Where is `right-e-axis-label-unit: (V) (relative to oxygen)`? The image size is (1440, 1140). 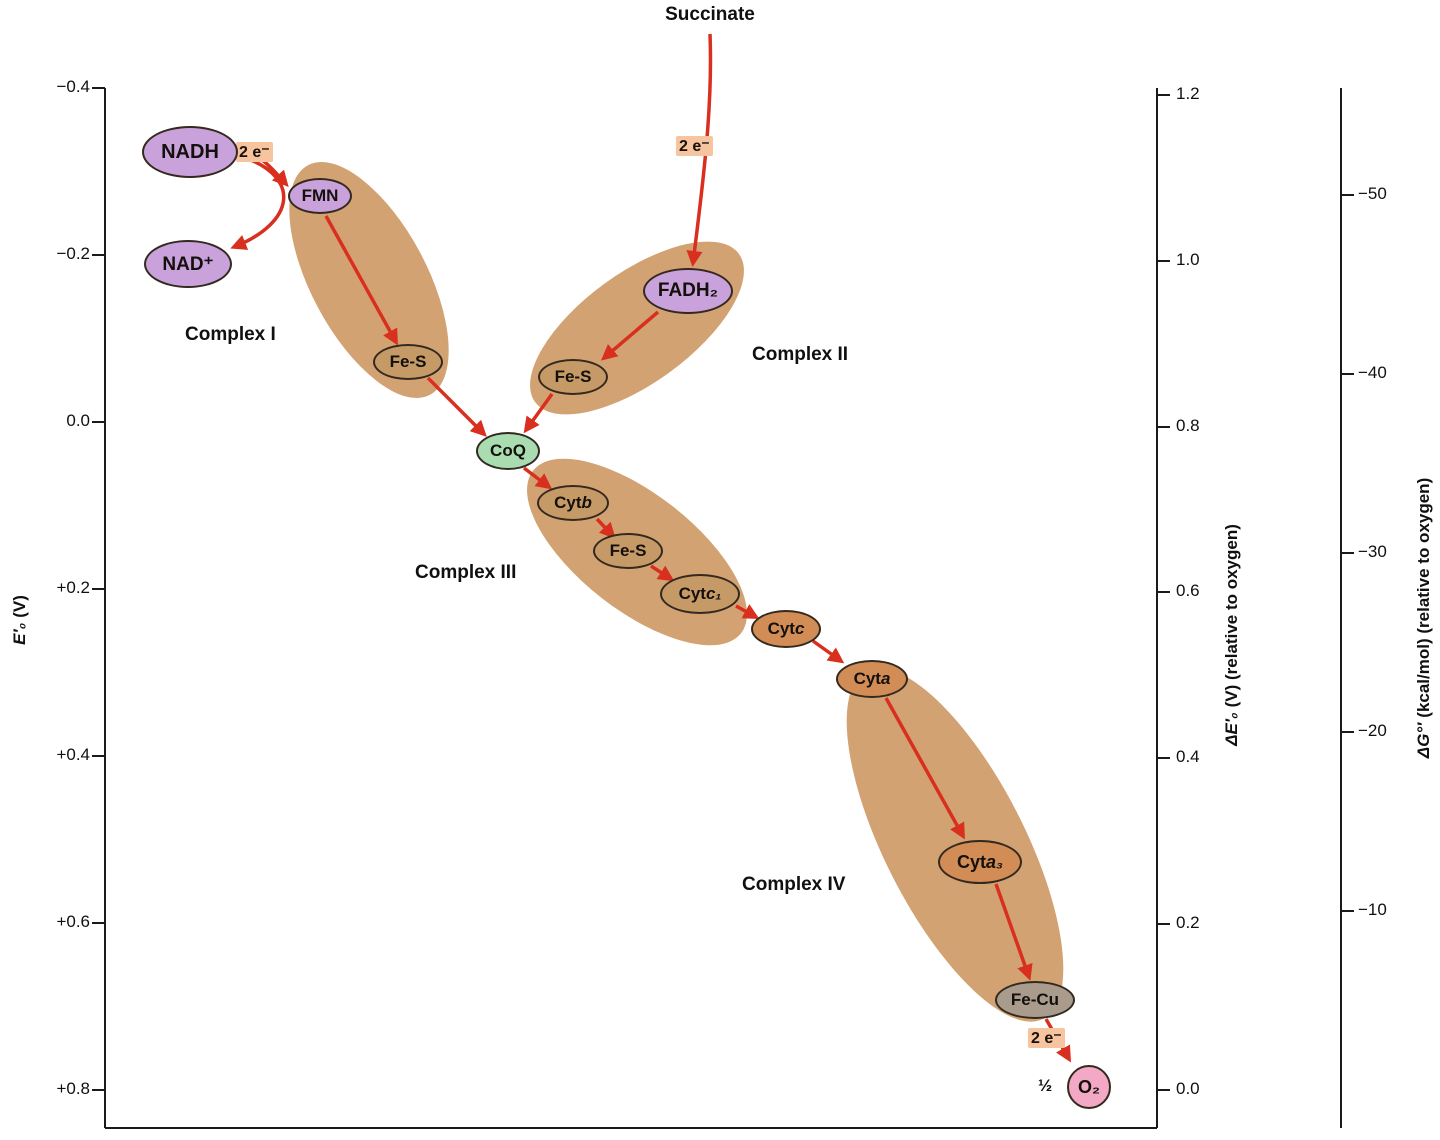
right-e-axis-label-unit: (V) (relative to oxygen) is located at coordinates (1231, 616).